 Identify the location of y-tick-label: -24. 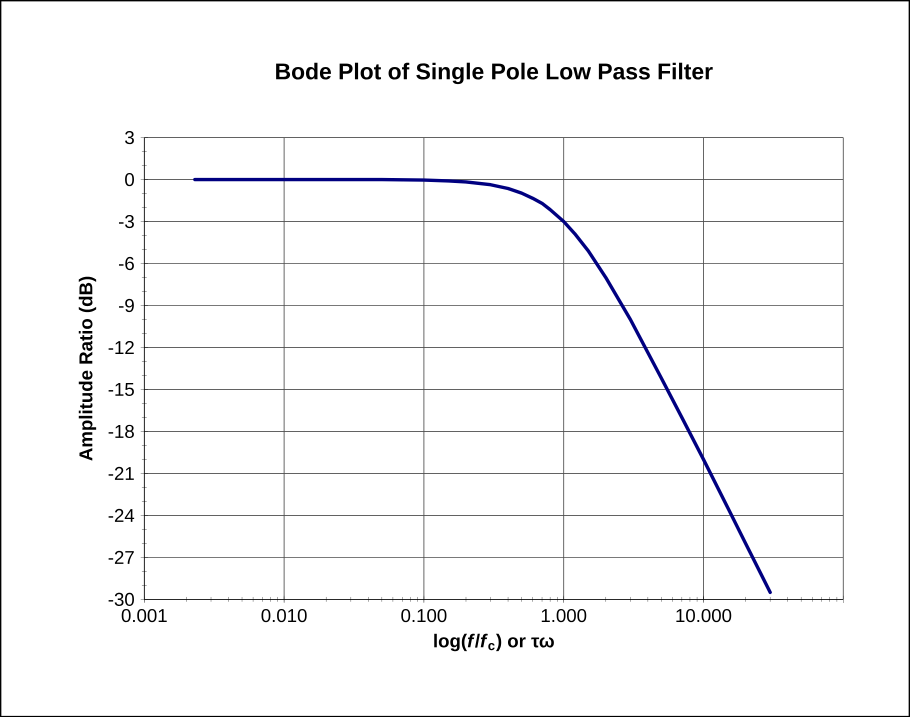
(121, 515).